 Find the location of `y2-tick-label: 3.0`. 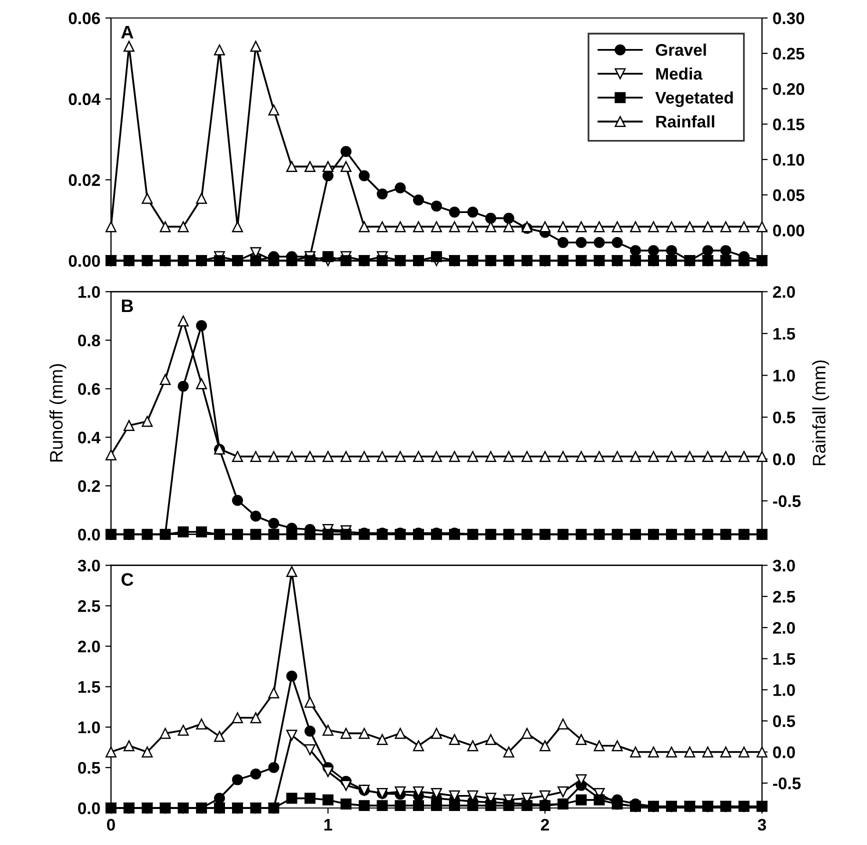

y2-tick-label: 3.0 is located at coordinates (783, 566).